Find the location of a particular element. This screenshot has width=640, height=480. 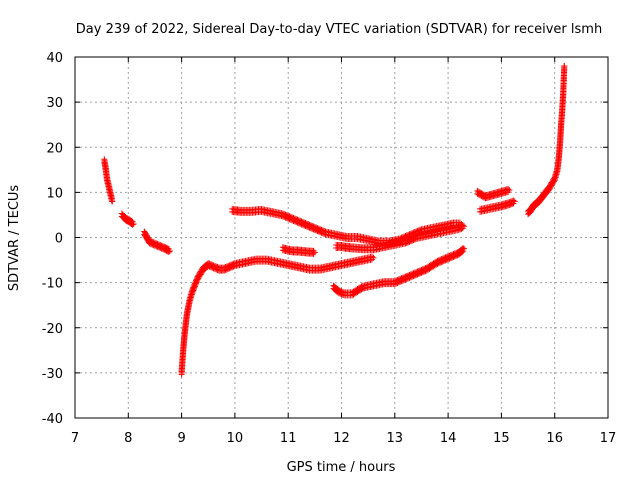

x-tick-label: 13 is located at coordinates (395, 438).